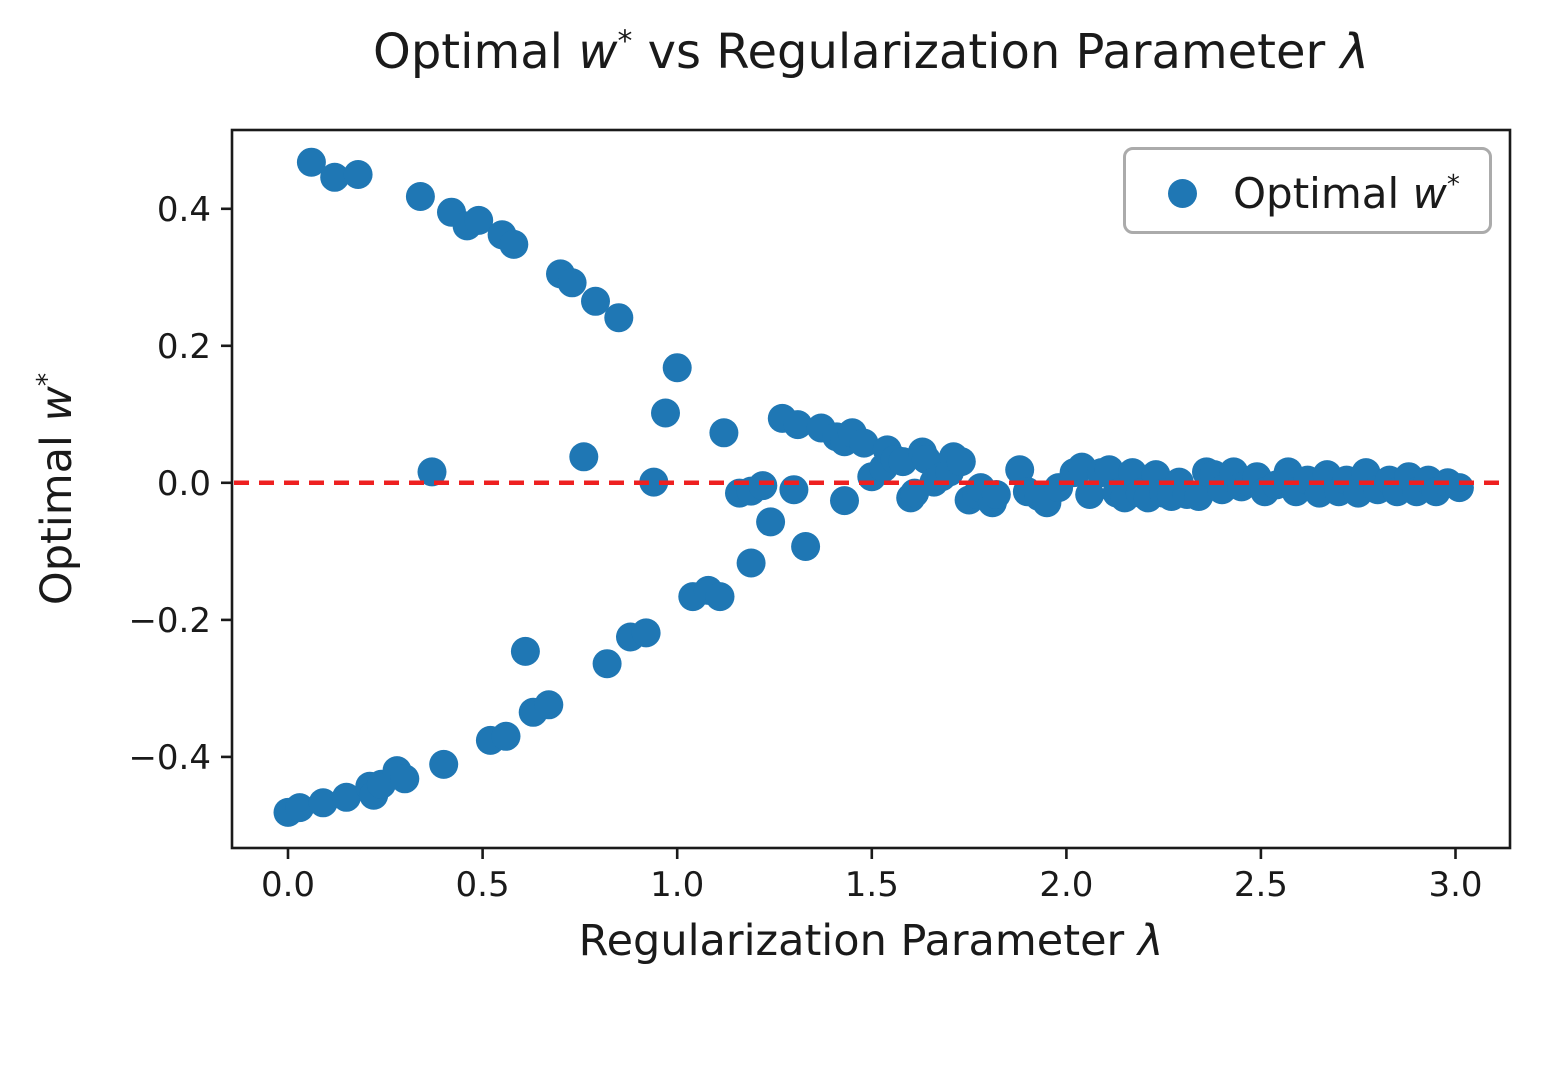 This screenshot has height=1072, width=1568. Describe the element at coordinates (677, 885) in the screenshot. I see `x-tick-label: 1.0` at that location.